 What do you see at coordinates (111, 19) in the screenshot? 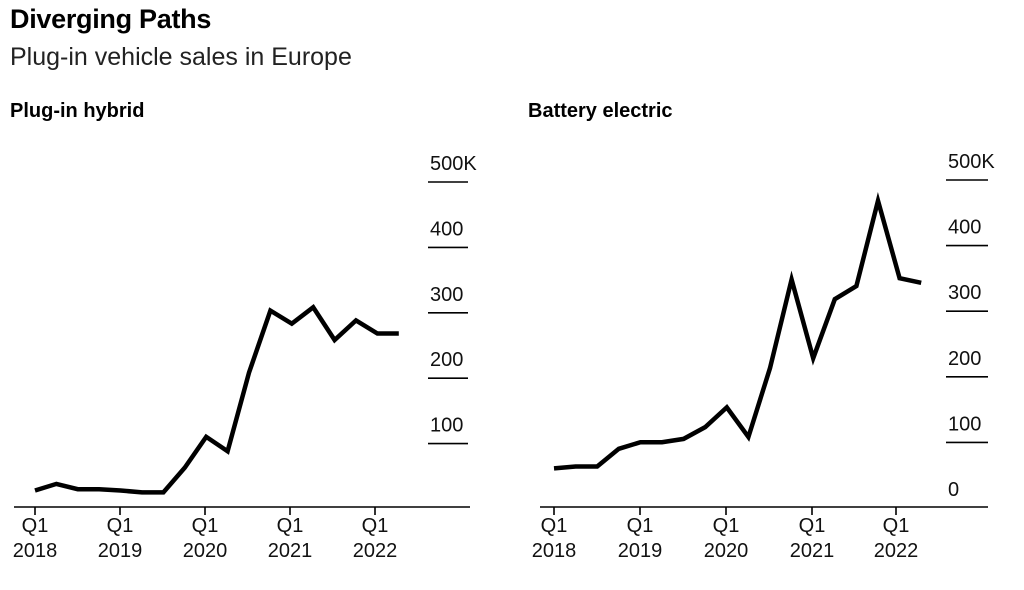
I see `chart-title: Diverging Paths` at bounding box center [111, 19].